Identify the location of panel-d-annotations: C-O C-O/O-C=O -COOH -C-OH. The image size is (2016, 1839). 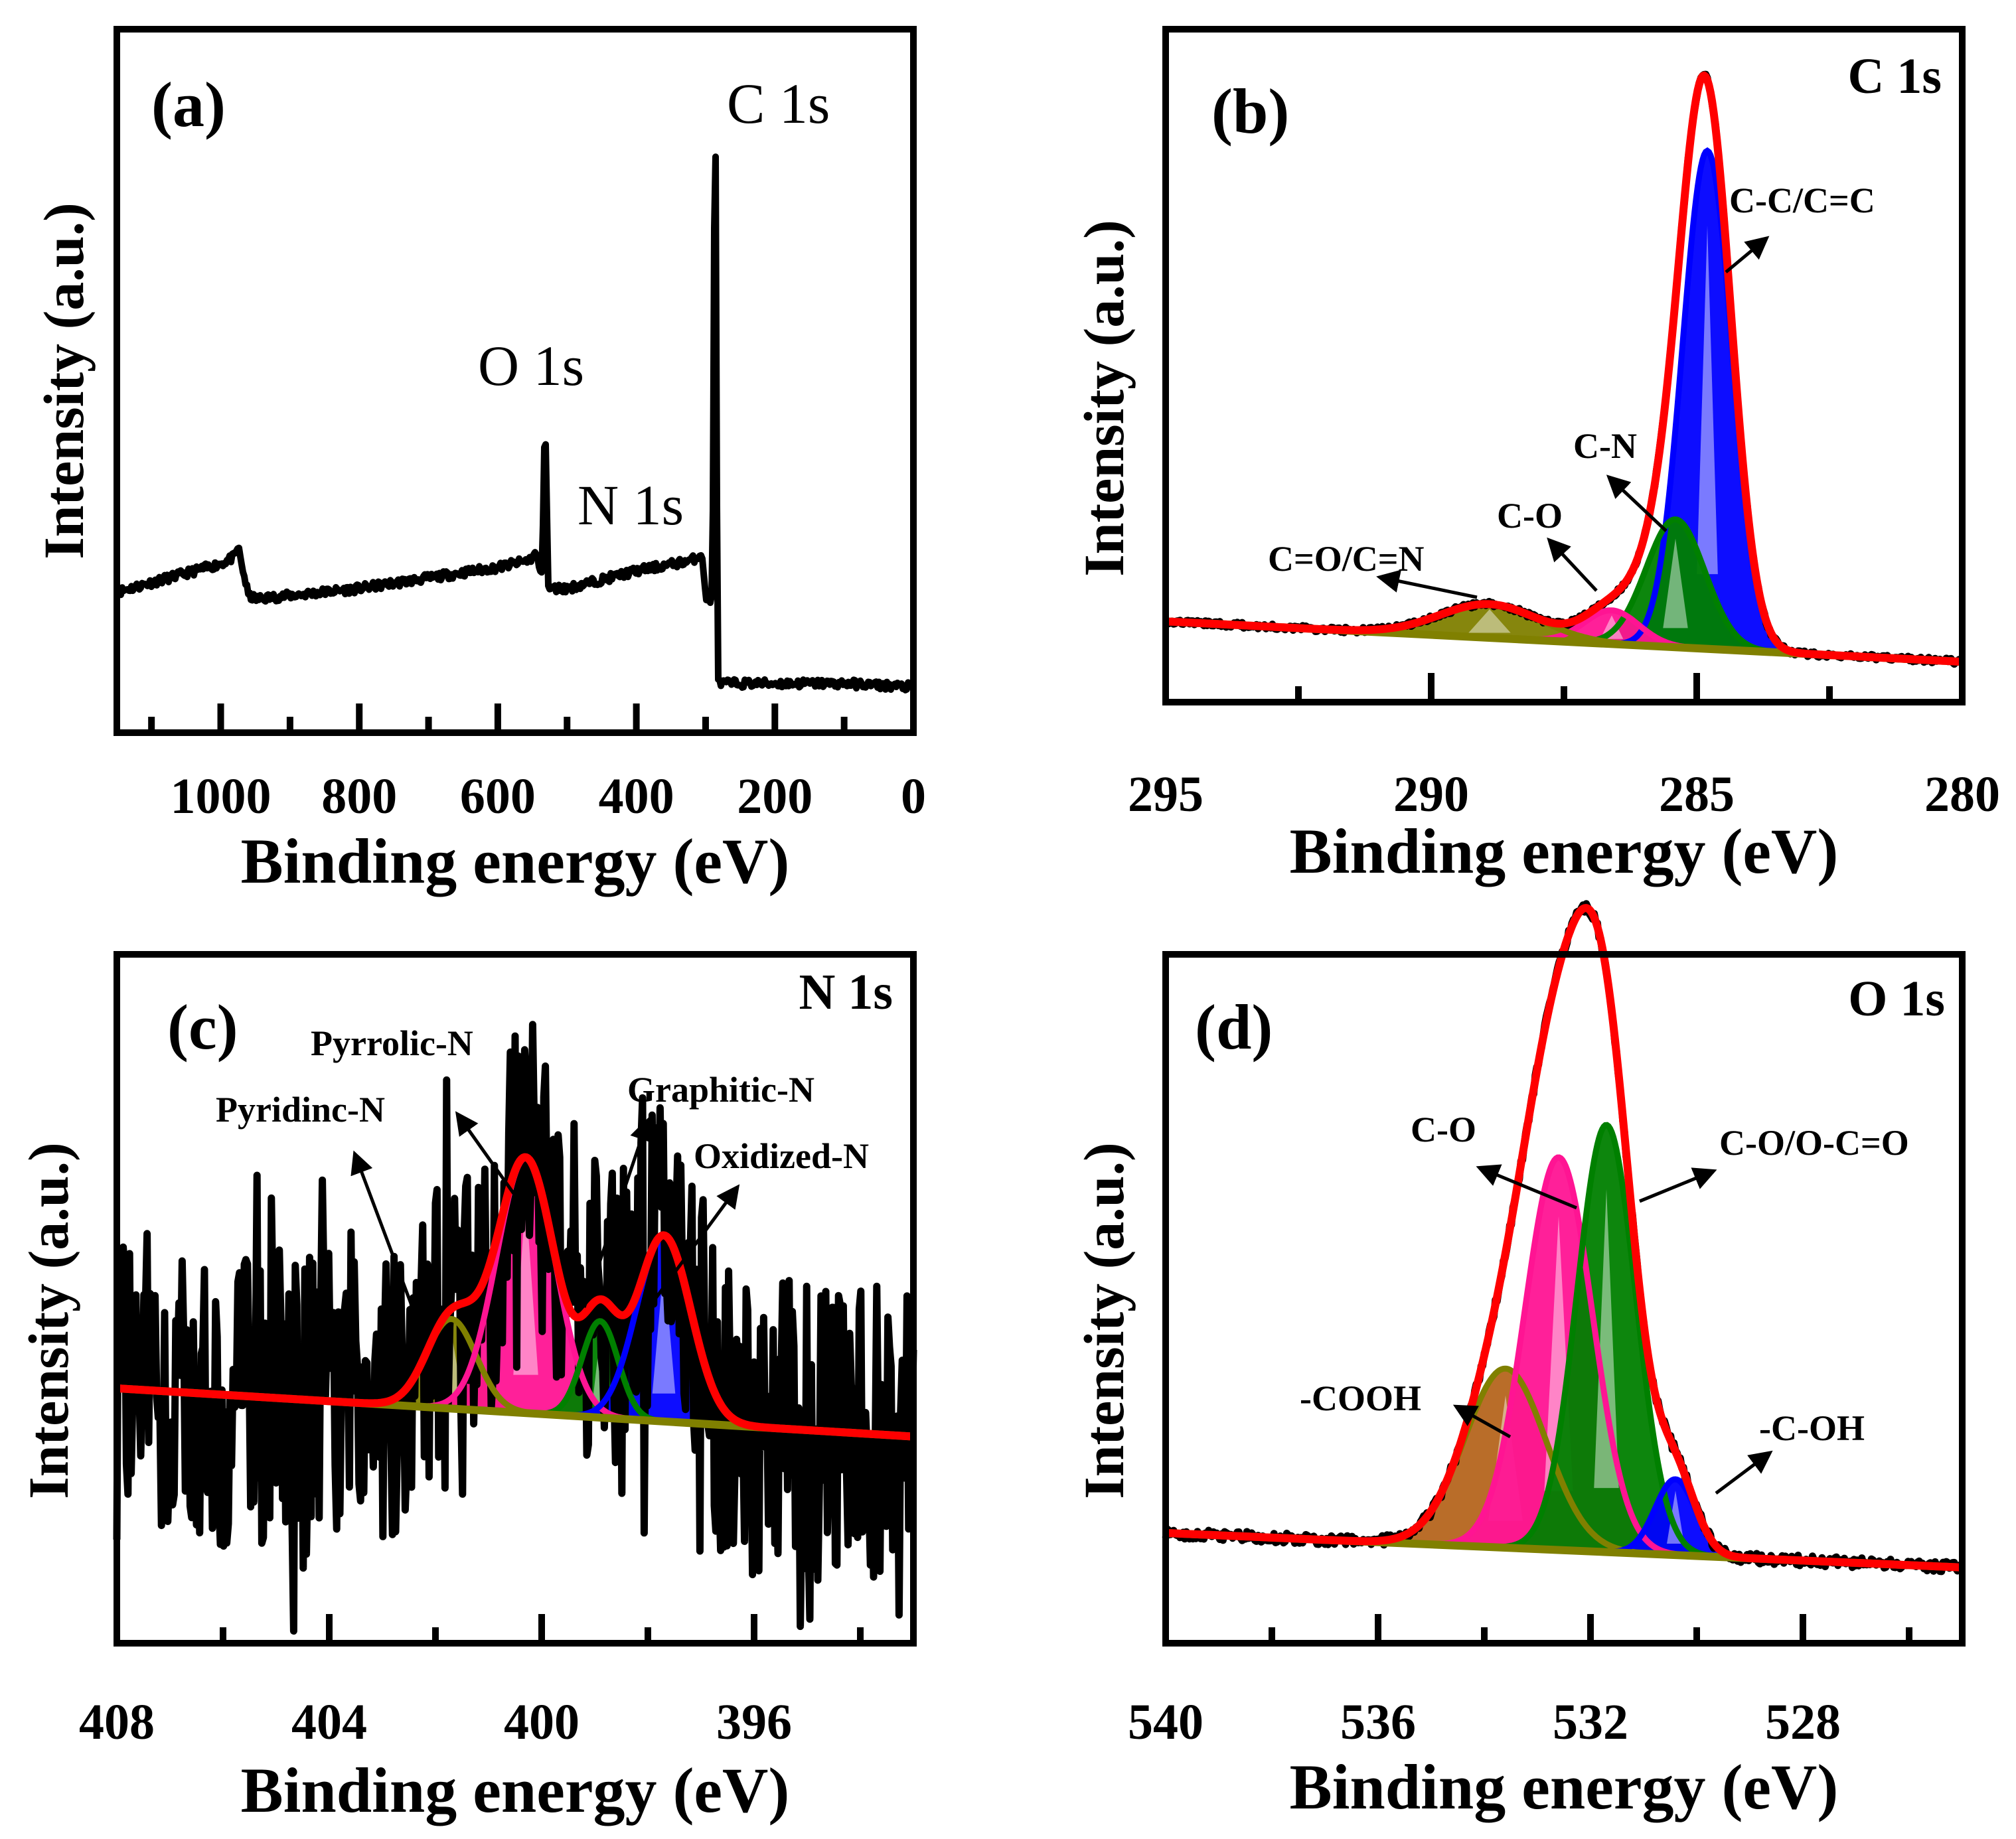
(1605, 1302).